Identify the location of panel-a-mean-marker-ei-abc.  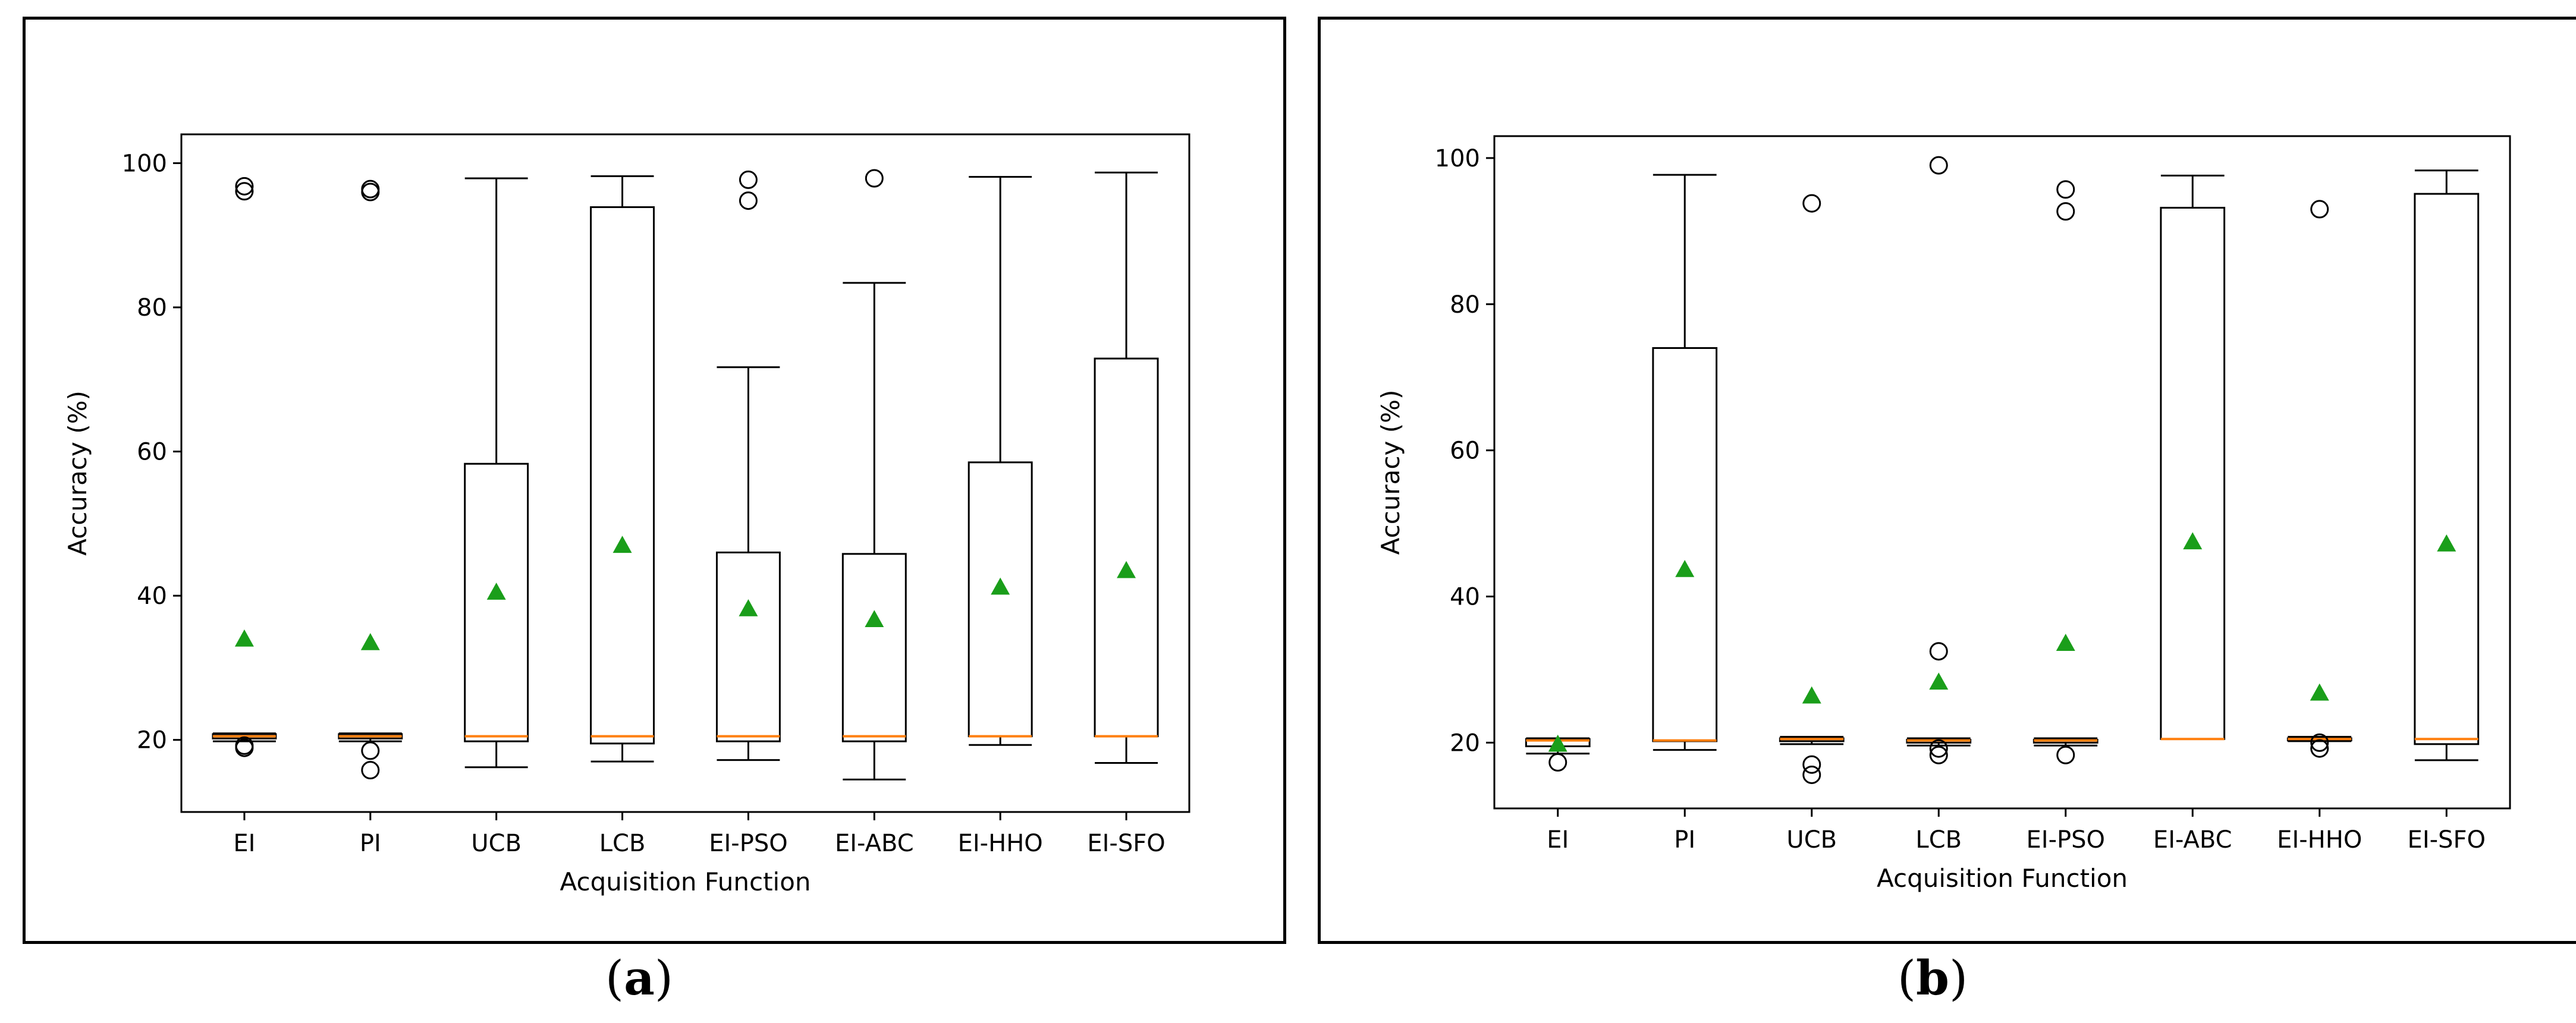
(874, 618).